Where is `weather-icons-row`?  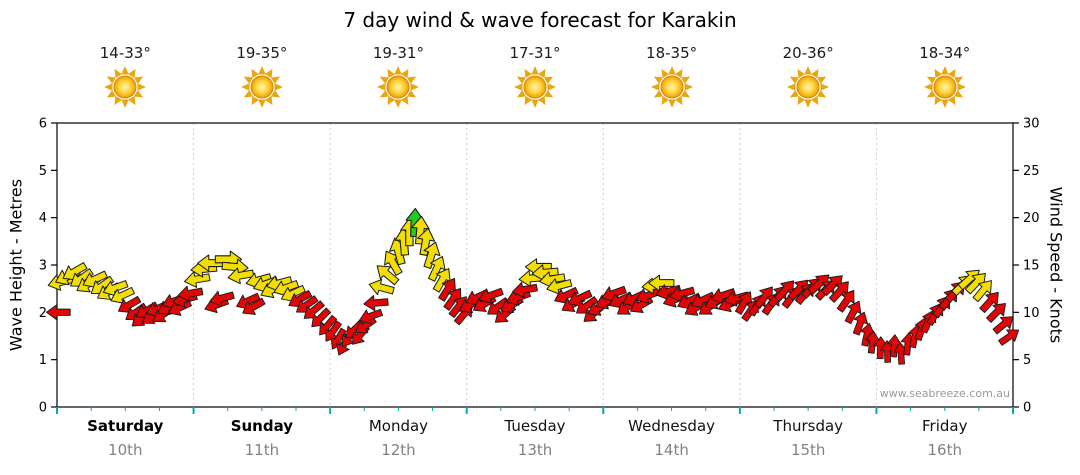 weather-icons-row is located at coordinates (535, 88).